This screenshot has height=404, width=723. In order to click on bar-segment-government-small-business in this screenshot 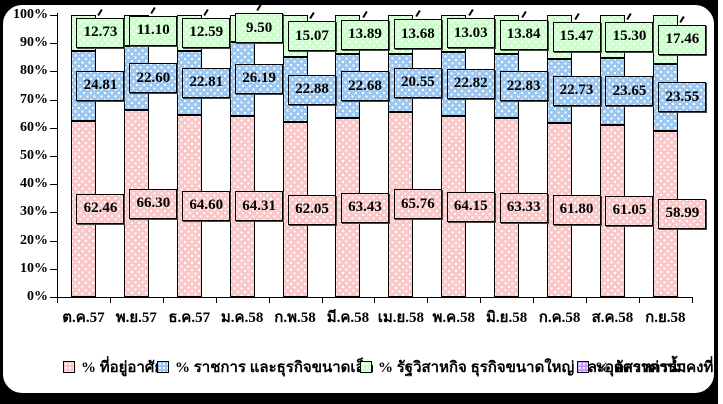, I will do `click(612, 91)`.